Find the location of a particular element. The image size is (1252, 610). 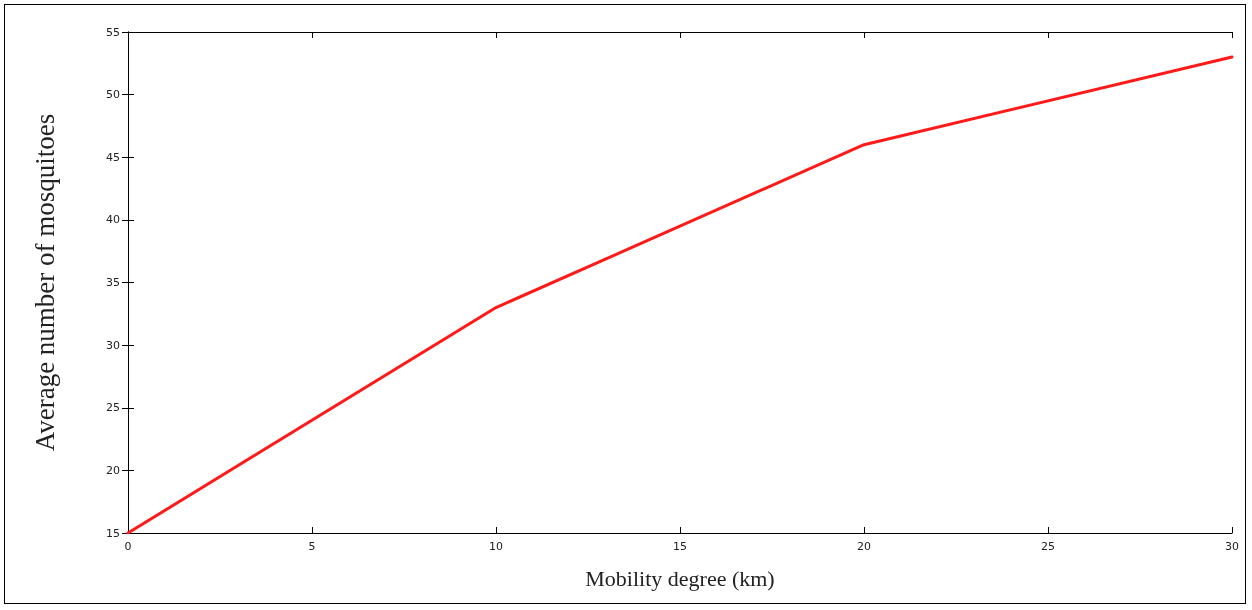

y-axis-title: Average number of mosquitoes is located at coordinates (44, 282).